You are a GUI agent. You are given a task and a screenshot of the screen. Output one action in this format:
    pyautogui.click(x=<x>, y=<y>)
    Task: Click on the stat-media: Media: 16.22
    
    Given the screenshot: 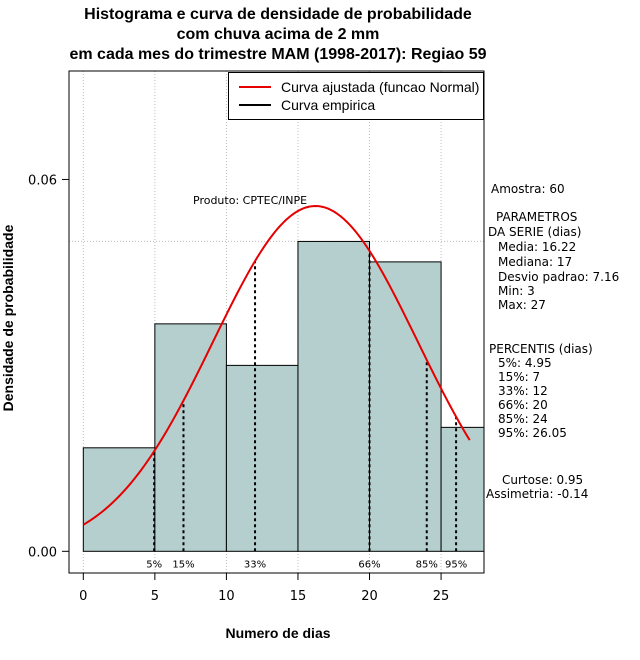 What is the action you would take?
    pyautogui.click(x=537, y=247)
    